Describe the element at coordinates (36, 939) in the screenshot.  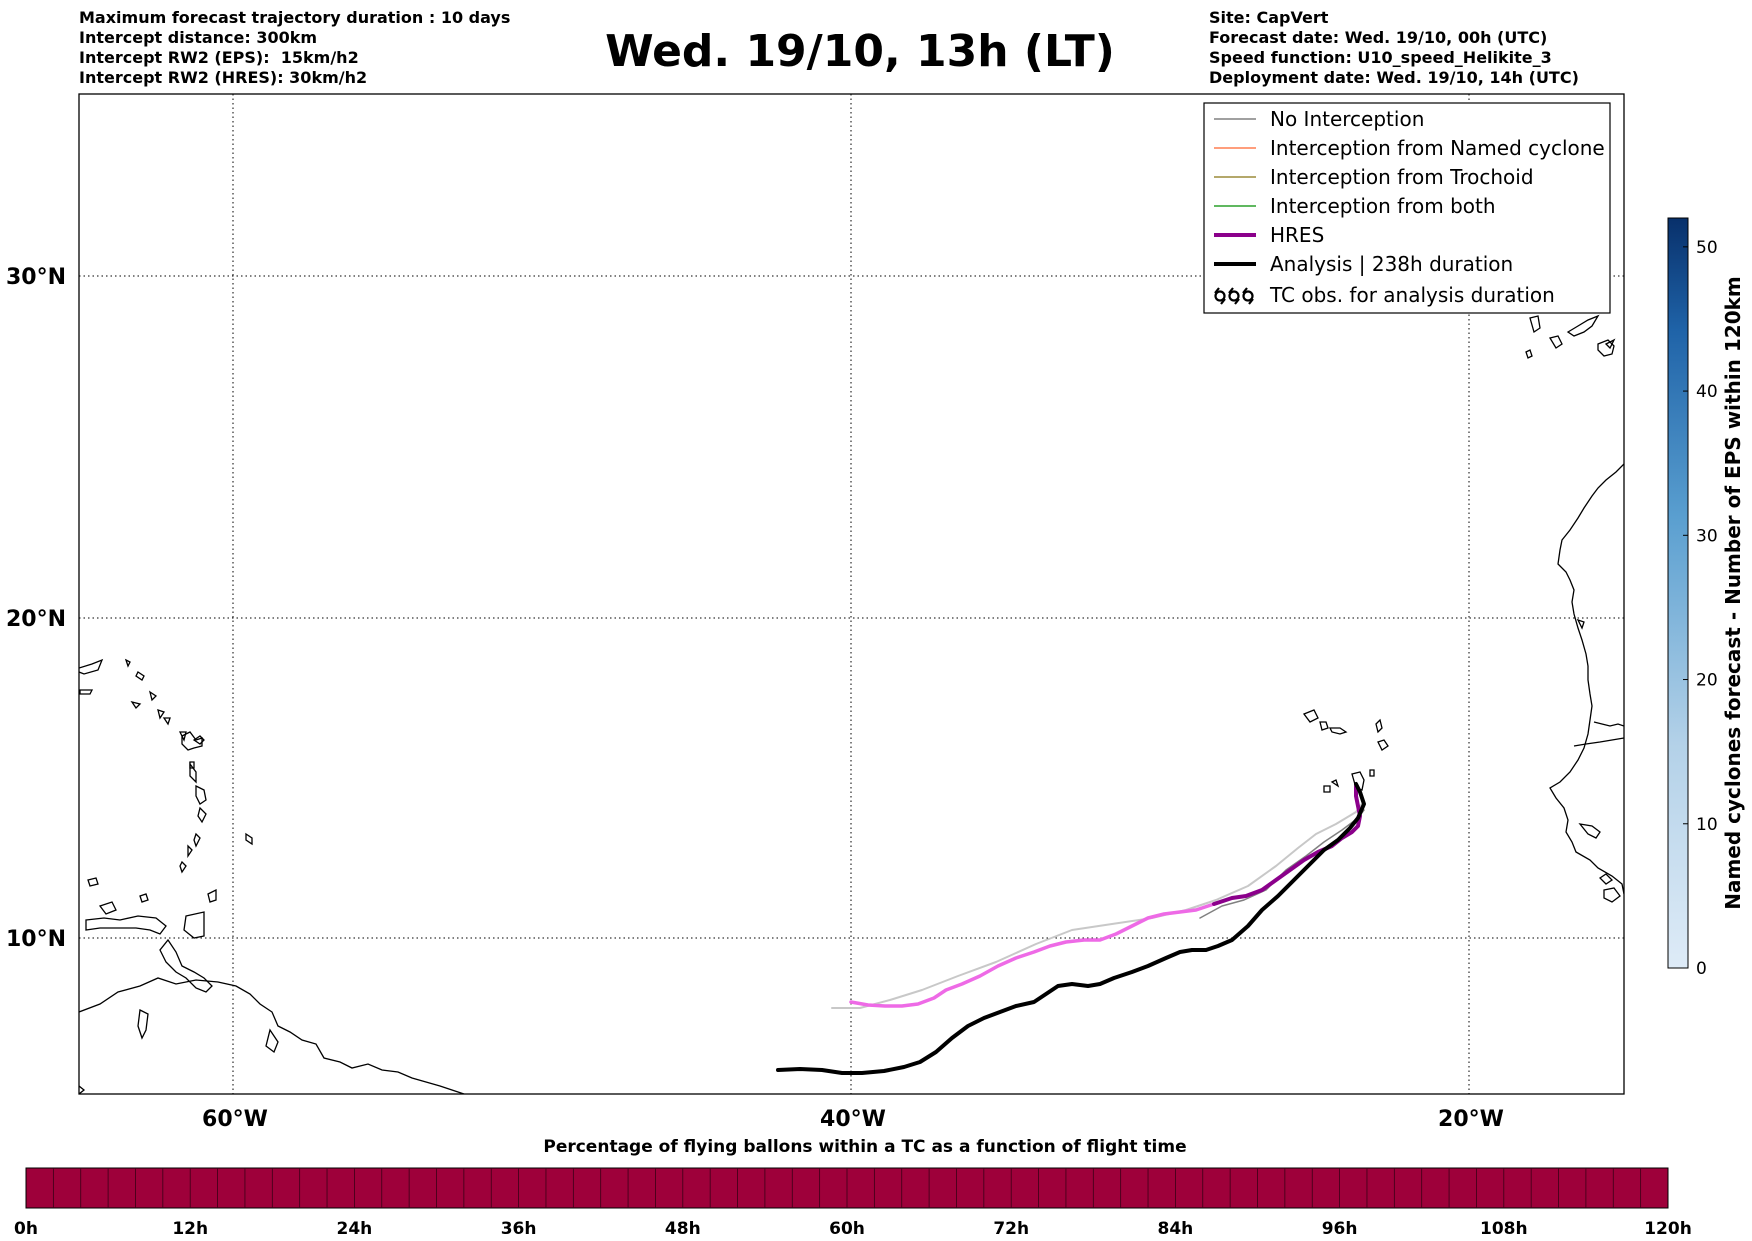
I see `lat-label-10n: 10°N` at that location.